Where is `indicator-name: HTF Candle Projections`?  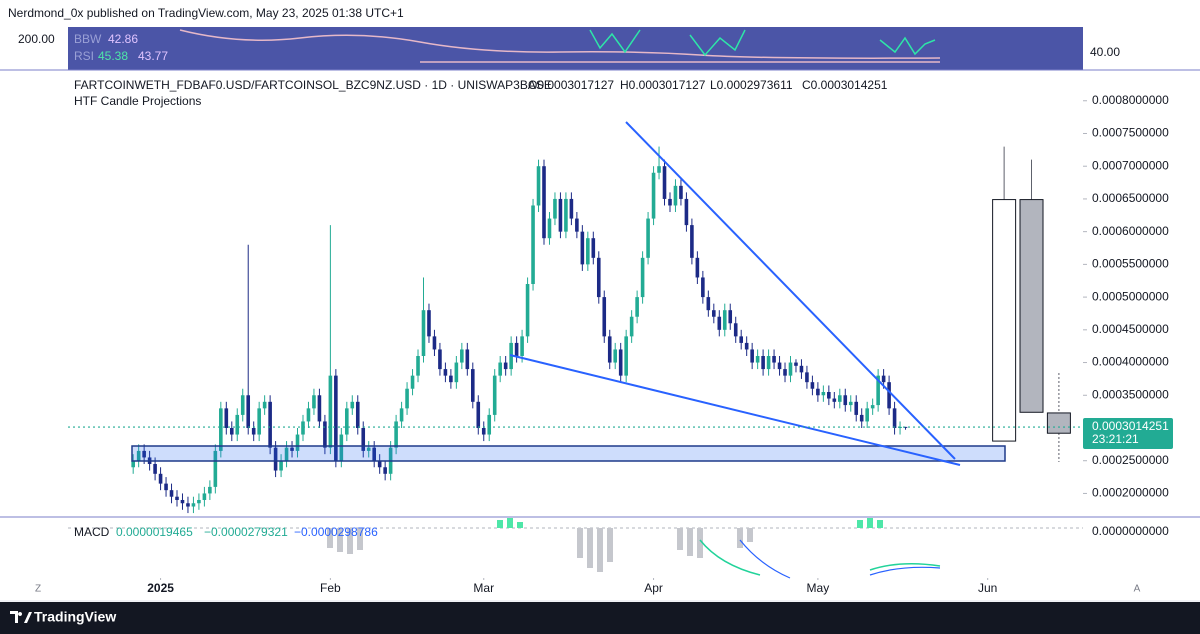
indicator-name: HTF Candle Projections is located at coordinates (137, 101).